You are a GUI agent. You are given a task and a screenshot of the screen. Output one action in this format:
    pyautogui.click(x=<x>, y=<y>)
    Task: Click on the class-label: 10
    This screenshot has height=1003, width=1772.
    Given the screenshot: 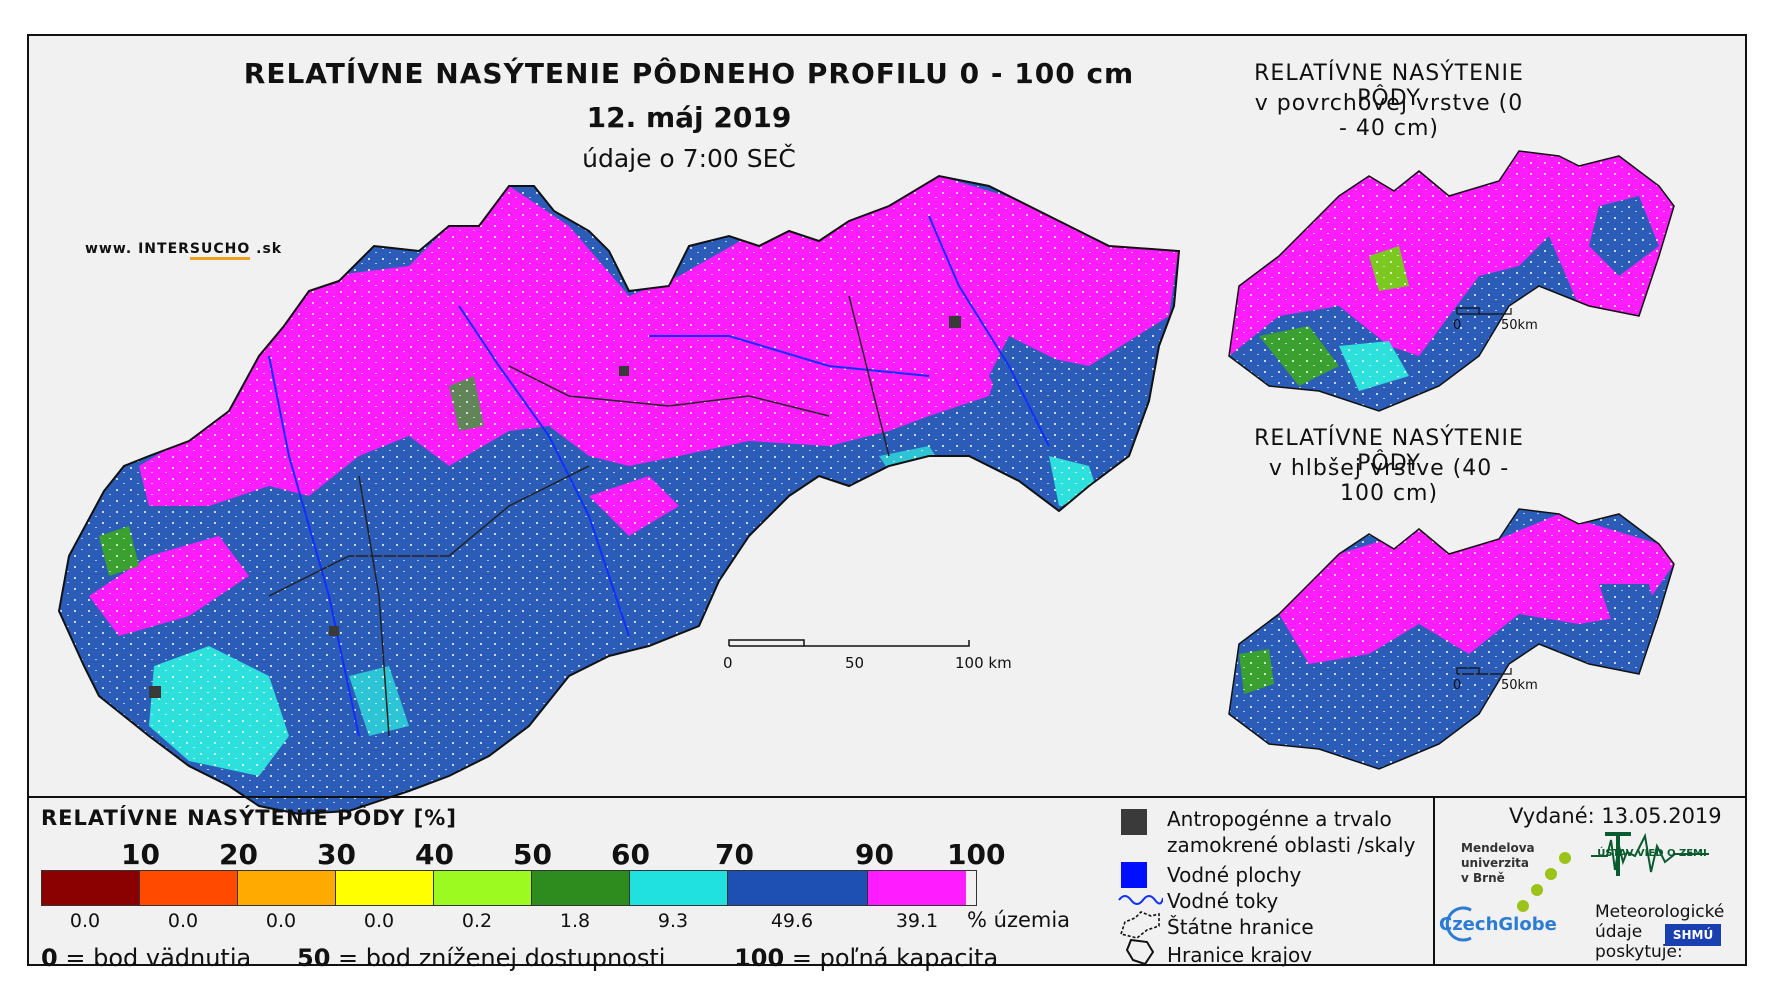 What is the action you would take?
    pyautogui.click(x=140, y=854)
    